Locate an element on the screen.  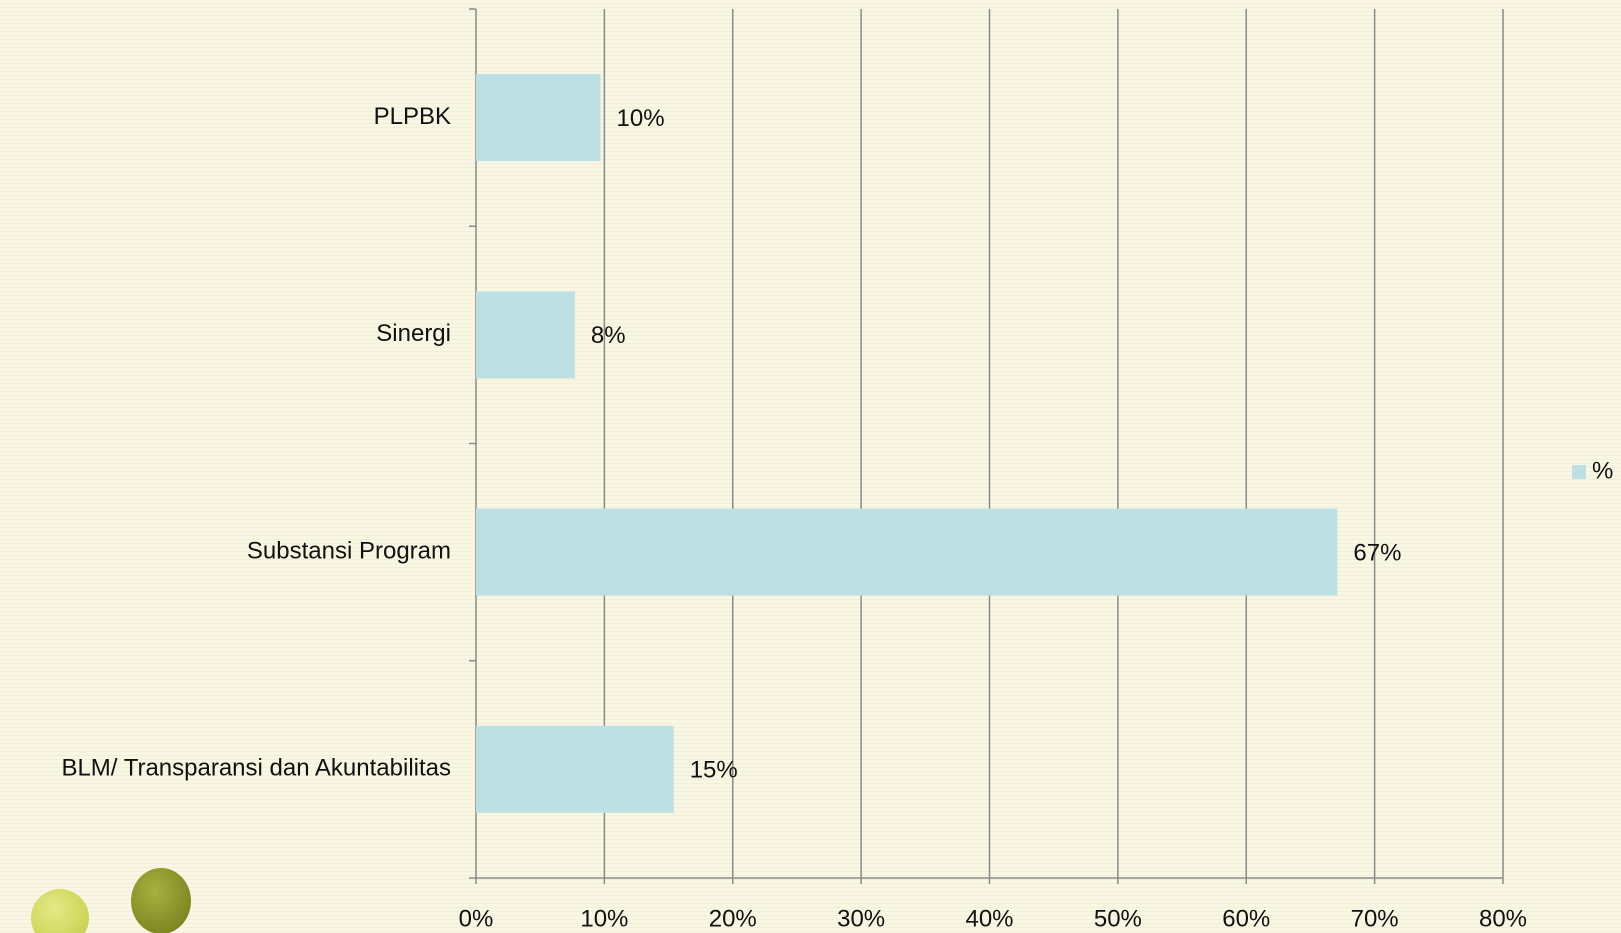
y-tick-label: PLPBK is located at coordinates (412, 116).